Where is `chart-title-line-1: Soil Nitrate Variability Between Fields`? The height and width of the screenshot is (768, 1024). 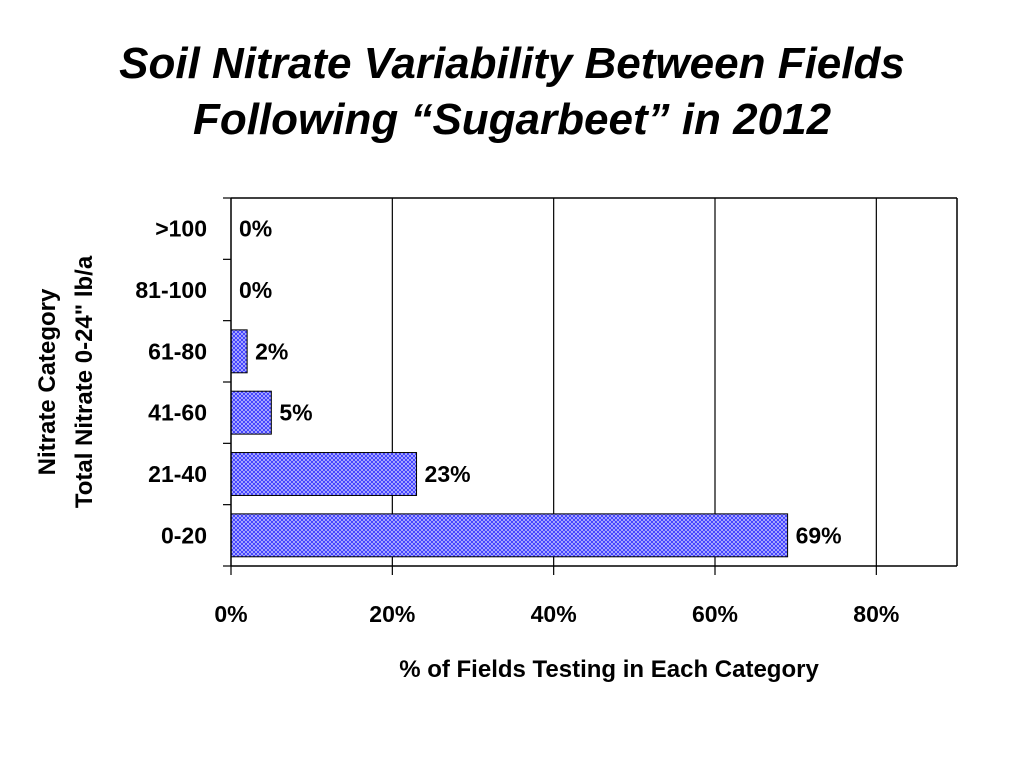
chart-title-line-1: Soil Nitrate Variability Between Fields is located at coordinates (512, 63).